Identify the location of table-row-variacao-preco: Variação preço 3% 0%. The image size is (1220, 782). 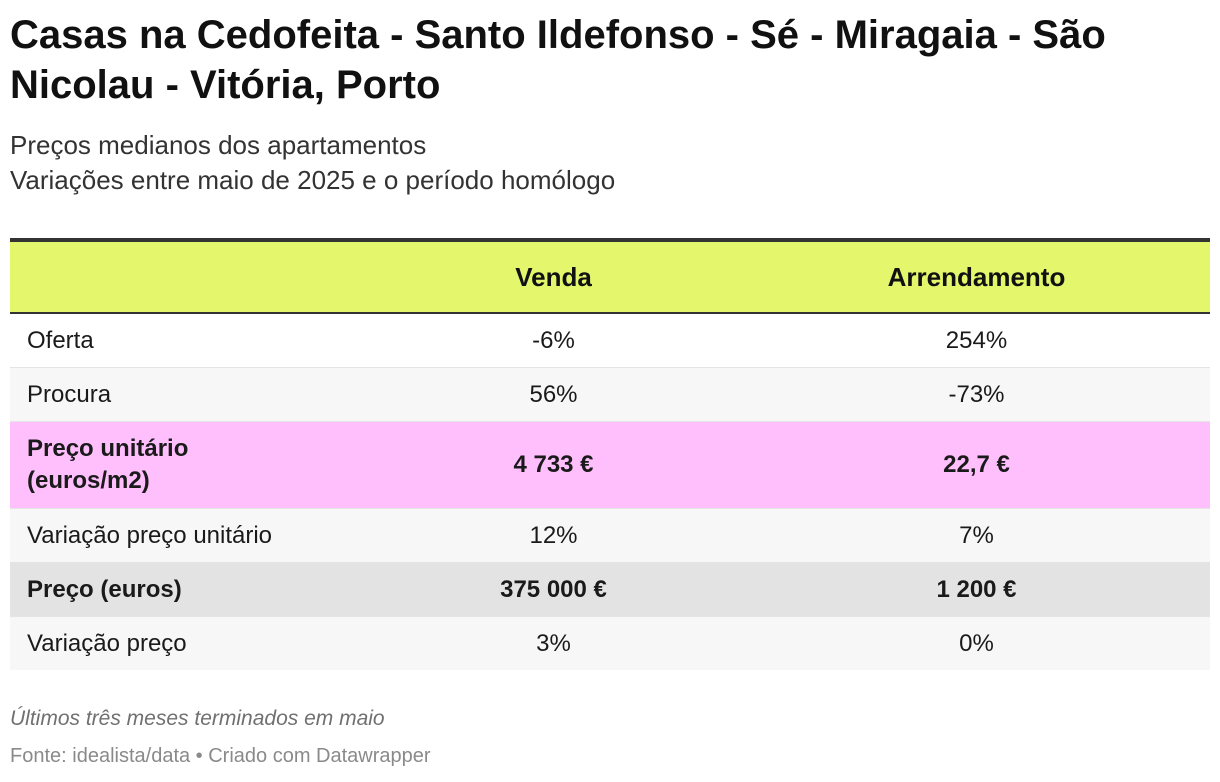
(610, 643).